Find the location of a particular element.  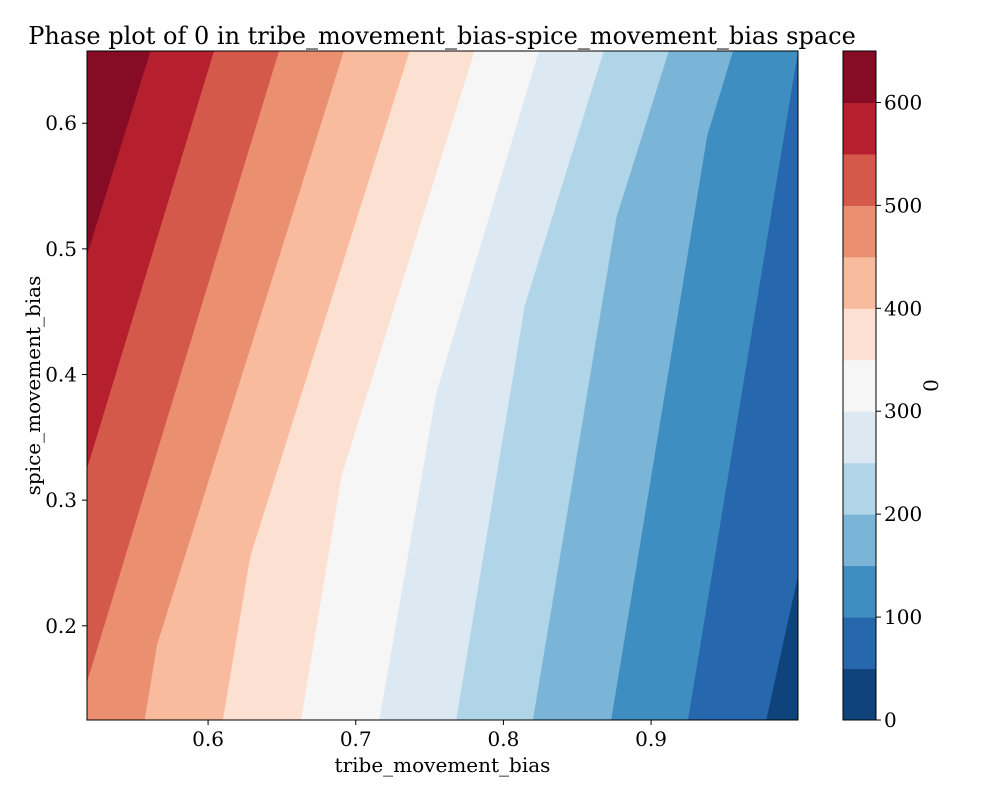

x-tick-label: 0.8 is located at coordinates (504, 739).